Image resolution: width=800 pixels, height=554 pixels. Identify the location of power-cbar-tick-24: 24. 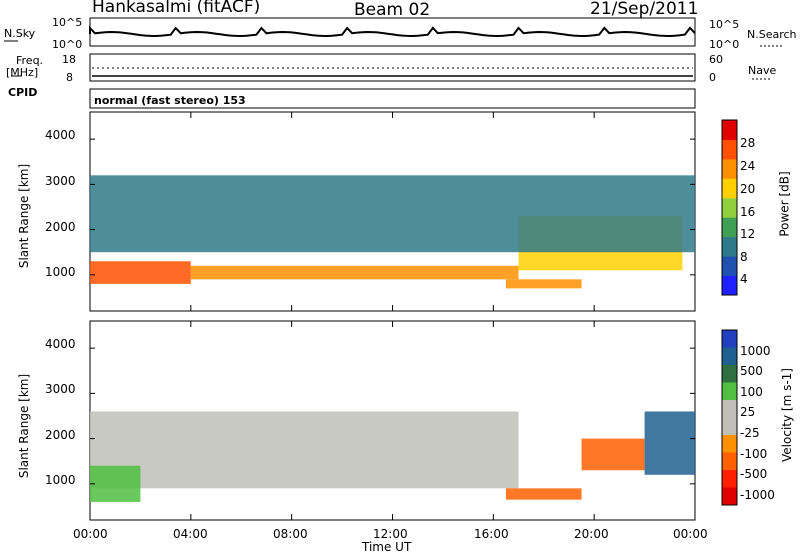
(748, 166).